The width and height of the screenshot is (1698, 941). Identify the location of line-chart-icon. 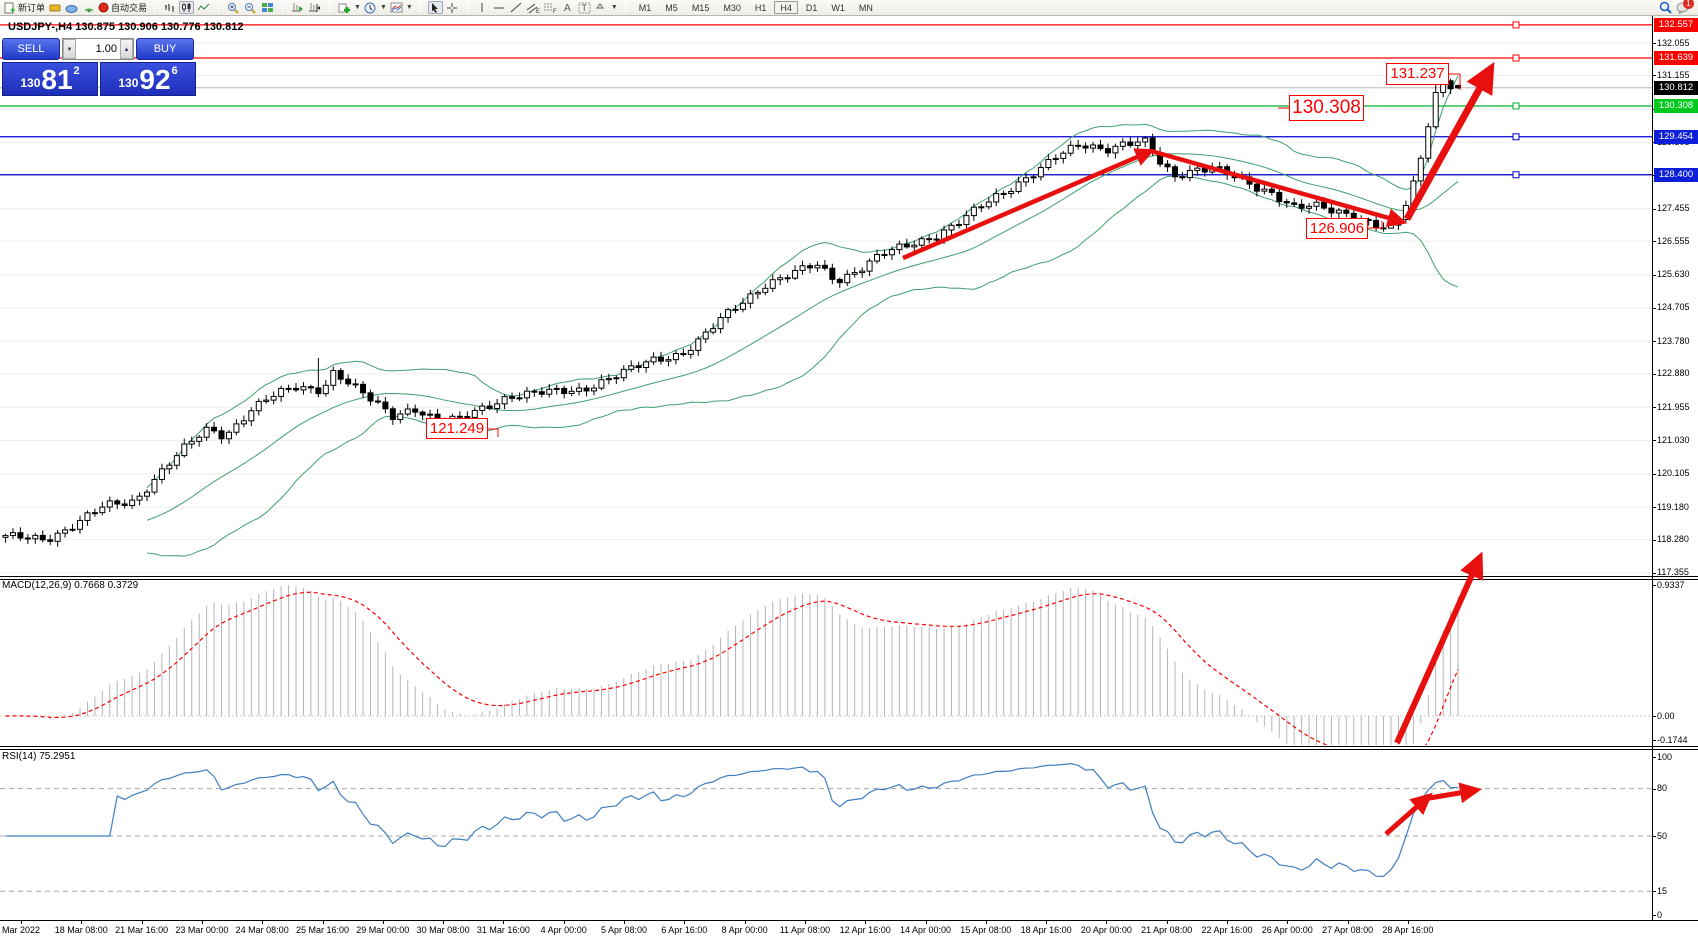
(203, 7).